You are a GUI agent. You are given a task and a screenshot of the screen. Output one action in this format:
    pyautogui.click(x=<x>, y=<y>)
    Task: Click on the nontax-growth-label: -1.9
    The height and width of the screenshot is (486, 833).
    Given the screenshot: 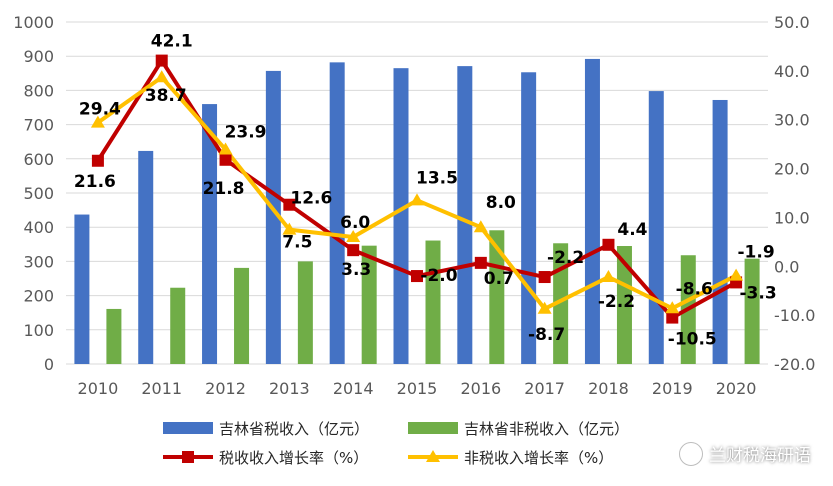 What is the action you would take?
    pyautogui.click(x=756, y=253)
    